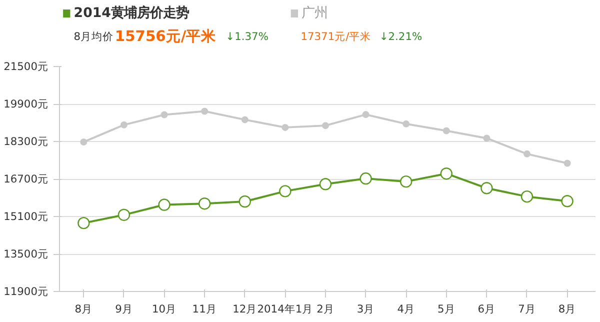 This screenshot has width=600, height=322. What do you see at coordinates (487, 309) in the screenshot?
I see `x-tick-label: 6月` at bounding box center [487, 309].